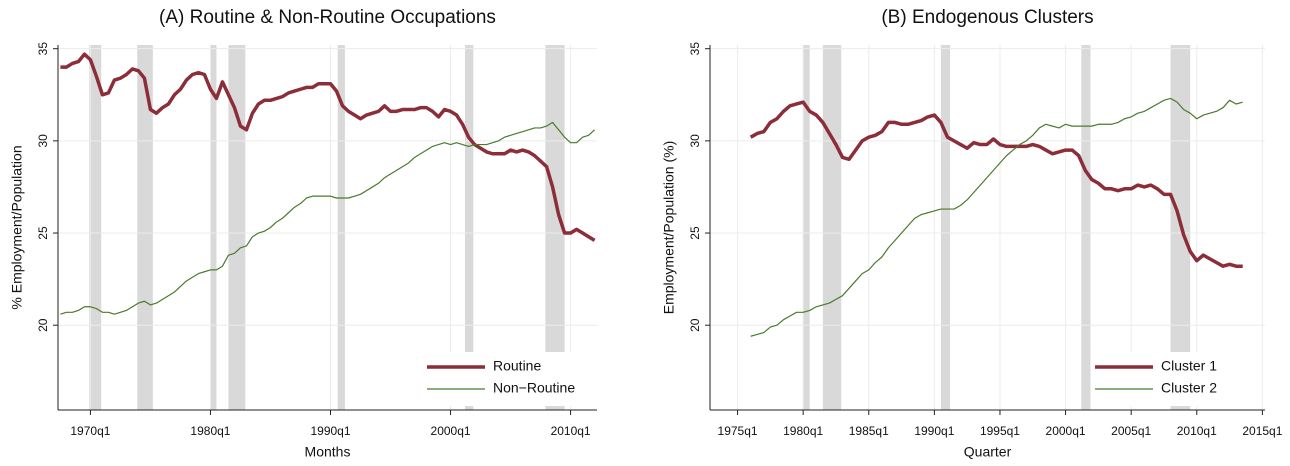 The height and width of the screenshot is (466, 1290). What do you see at coordinates (90, 431) in the screenshot?
I see `x-tick-label: 1970q1` at bounding box center [90, 431].